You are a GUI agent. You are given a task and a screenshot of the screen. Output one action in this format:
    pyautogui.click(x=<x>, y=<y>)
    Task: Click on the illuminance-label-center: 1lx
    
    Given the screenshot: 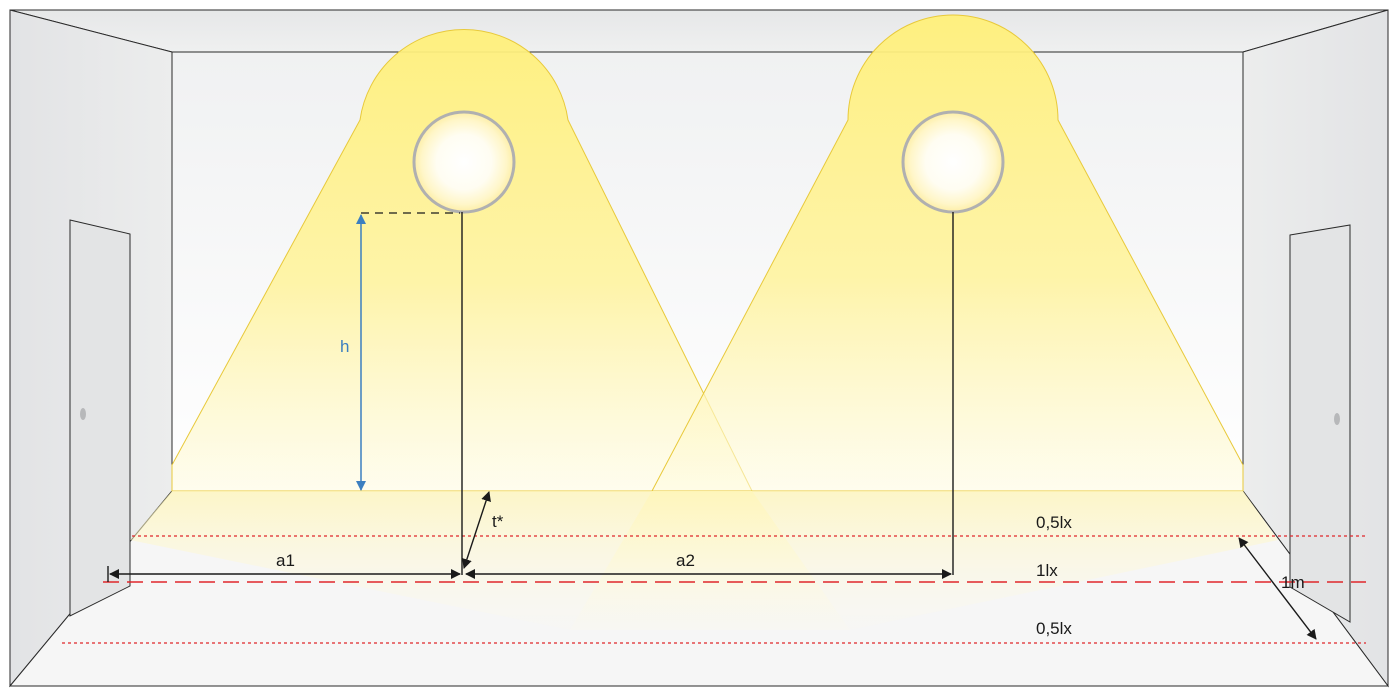 What is the action you would take?
    pyautogui.click(x=1047, y=570)
    